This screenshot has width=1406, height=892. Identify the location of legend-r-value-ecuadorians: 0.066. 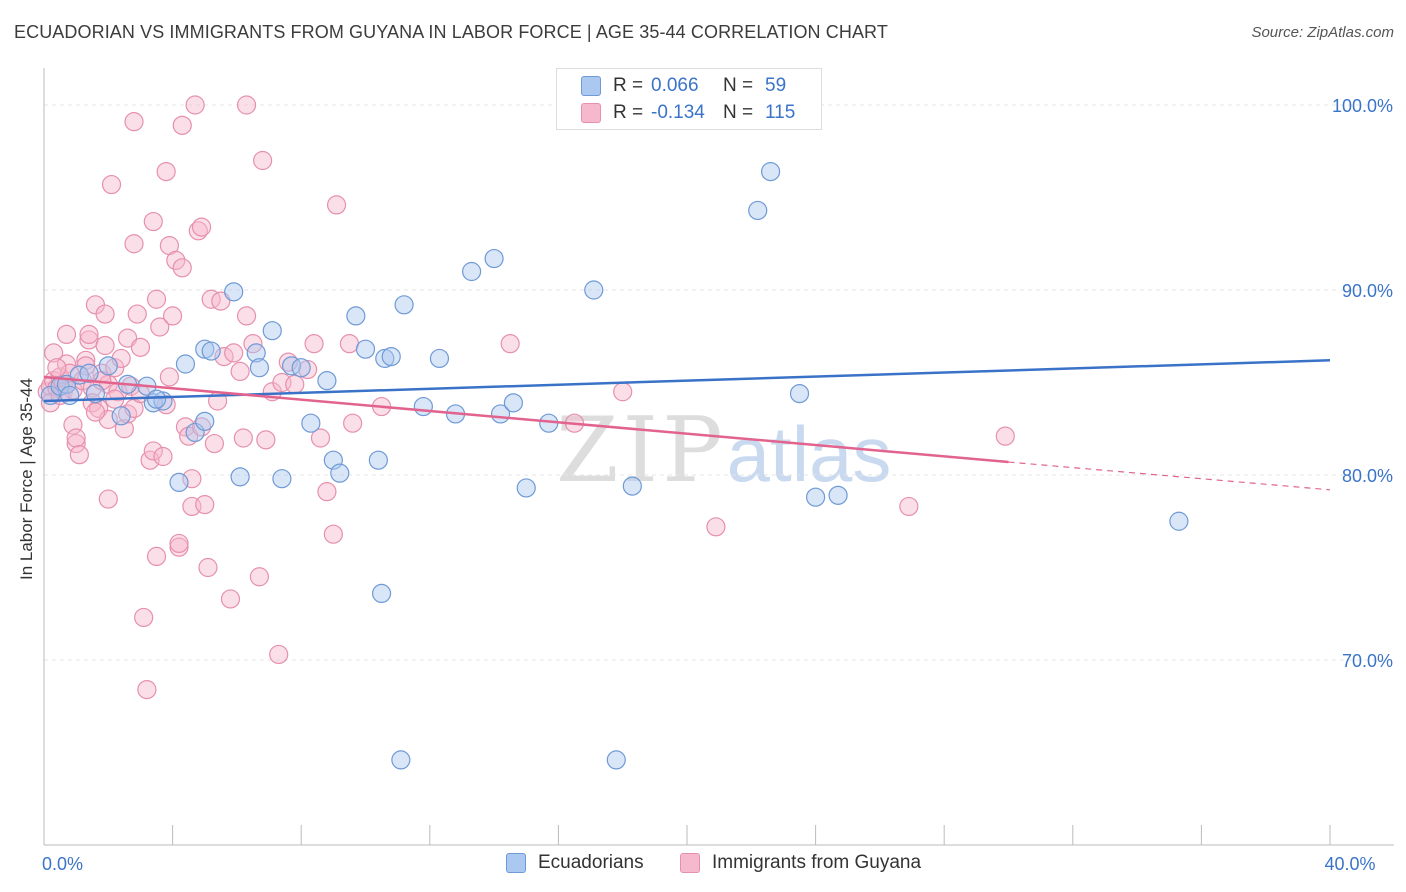
(675, 85).